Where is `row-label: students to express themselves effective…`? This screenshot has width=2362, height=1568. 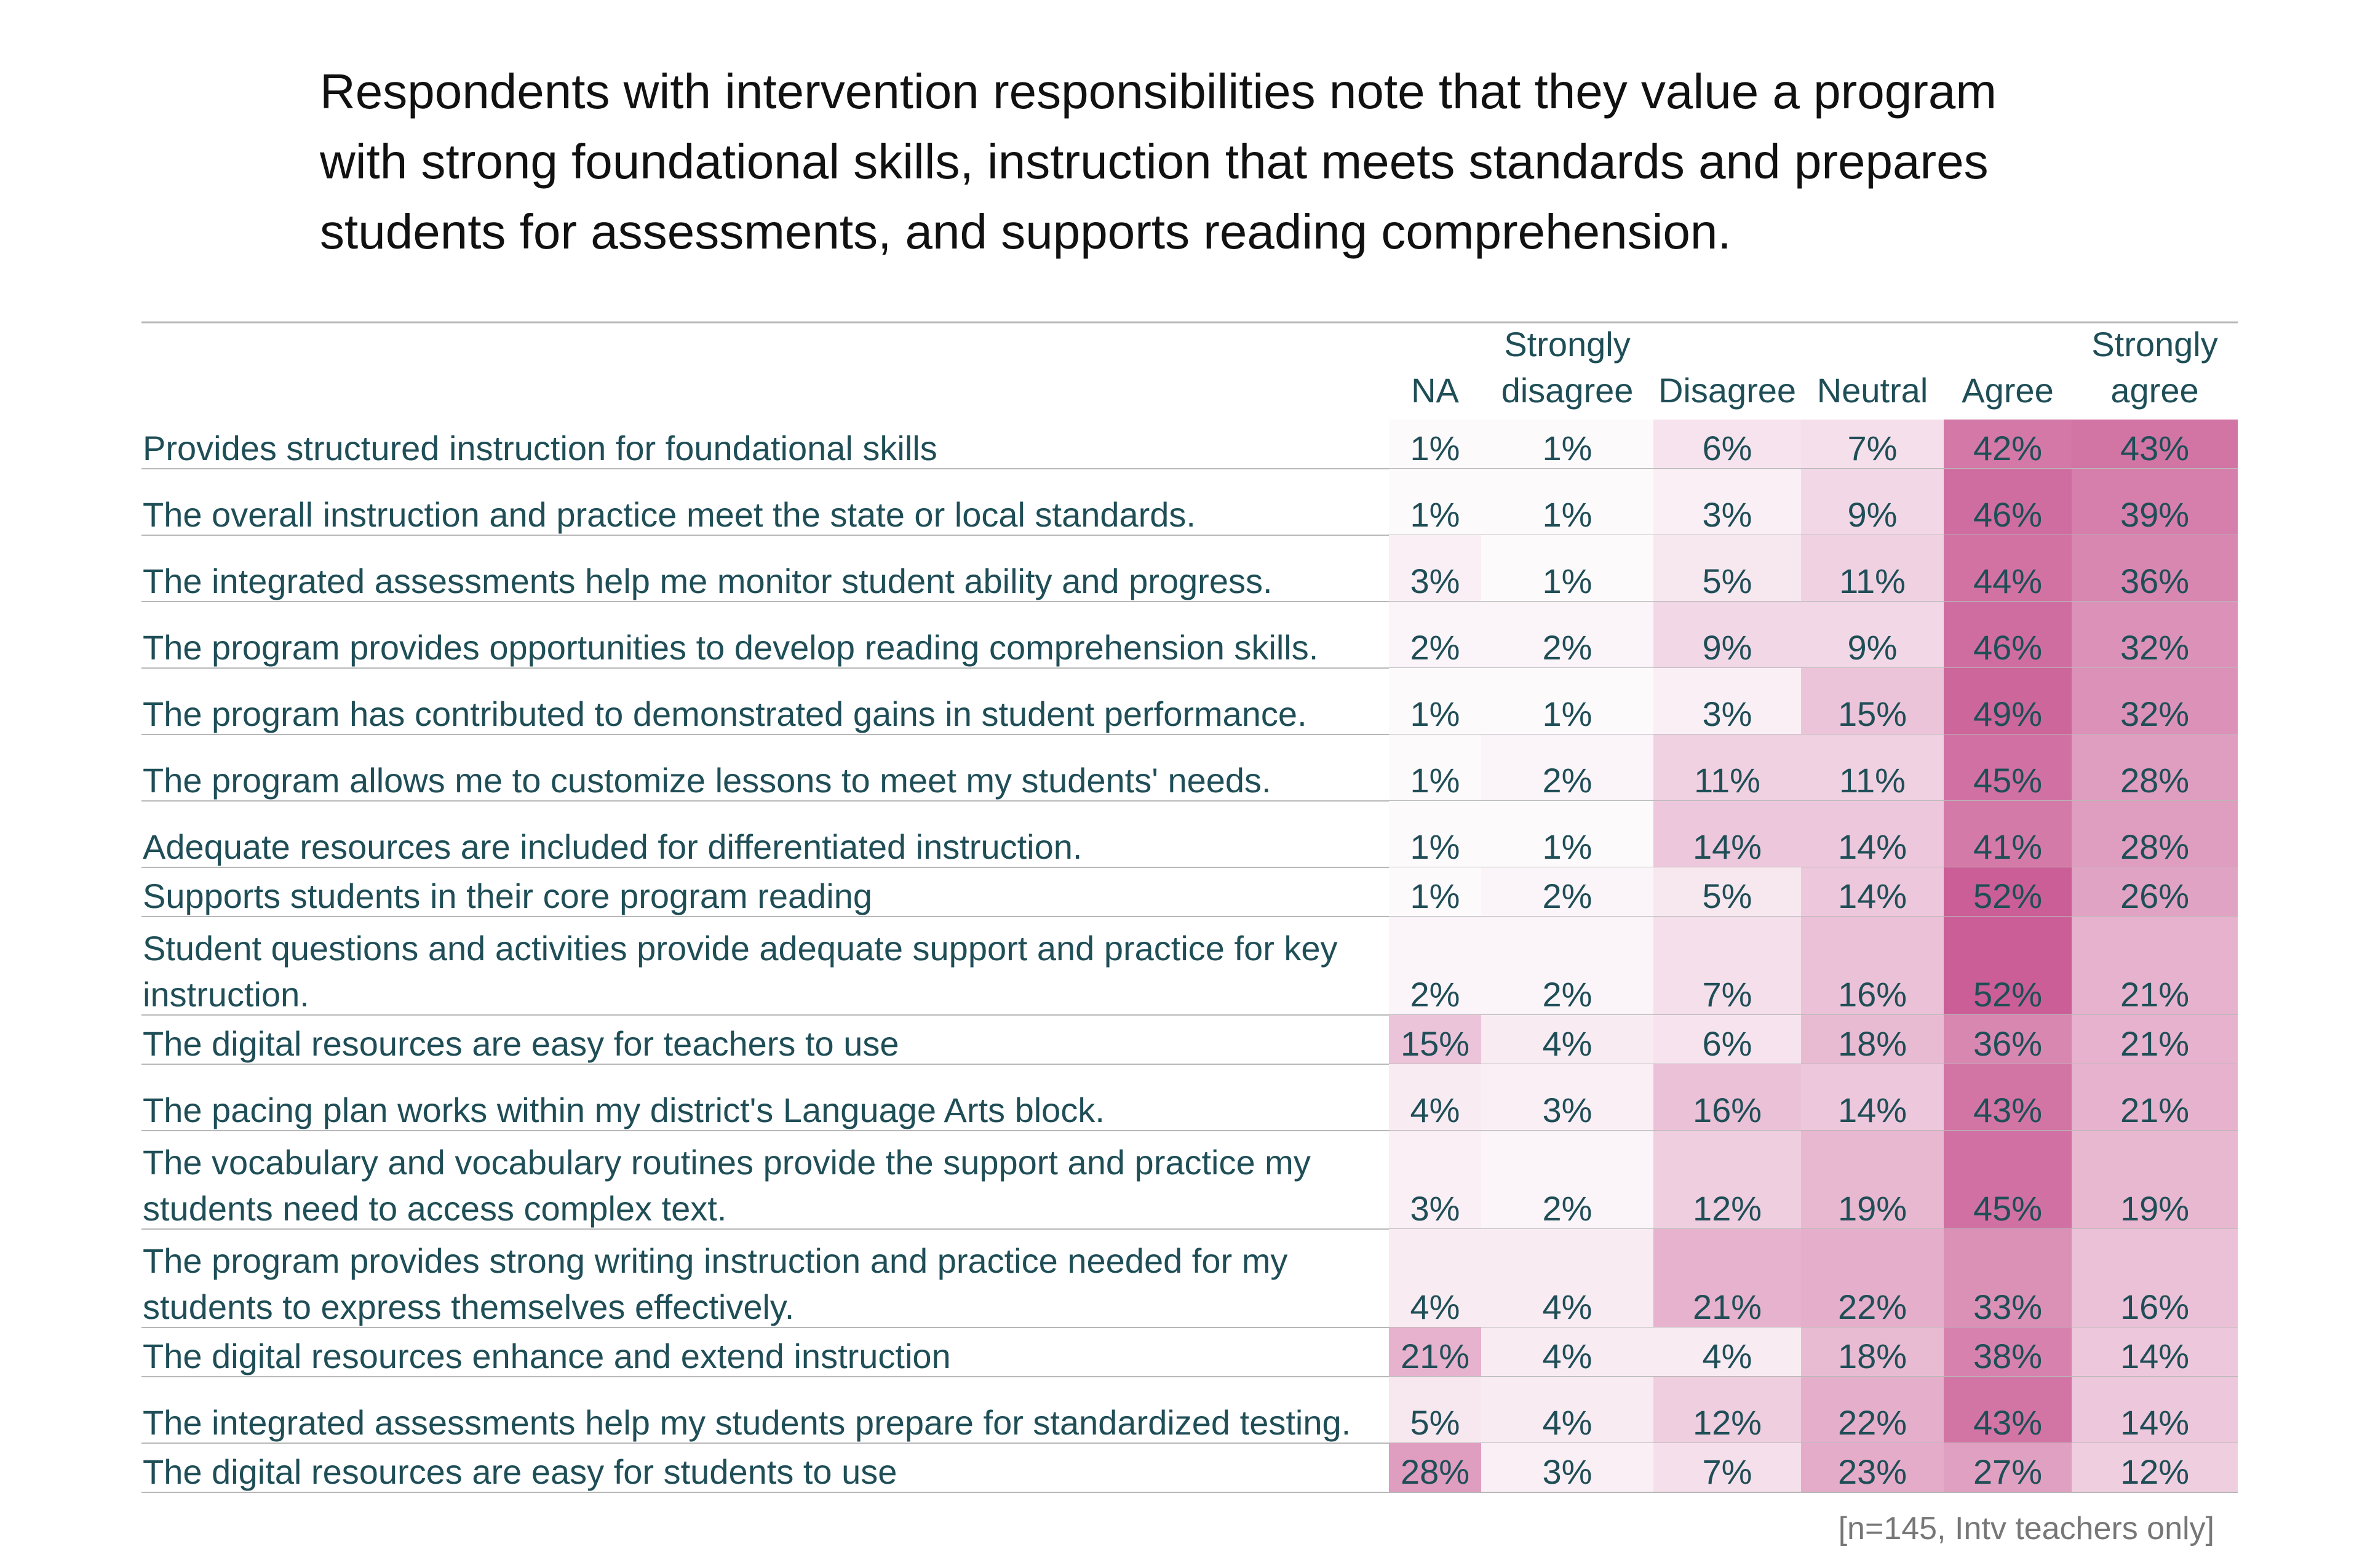
row-label: students to express themselves effective… is located at coordinates (468, 1307).